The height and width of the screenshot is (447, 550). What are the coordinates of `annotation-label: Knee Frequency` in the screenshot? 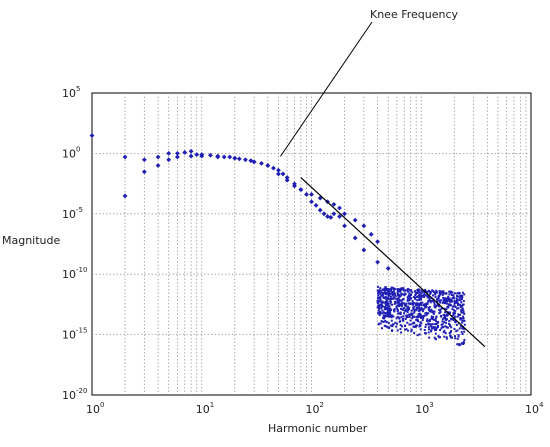 It's located at (414, 14).